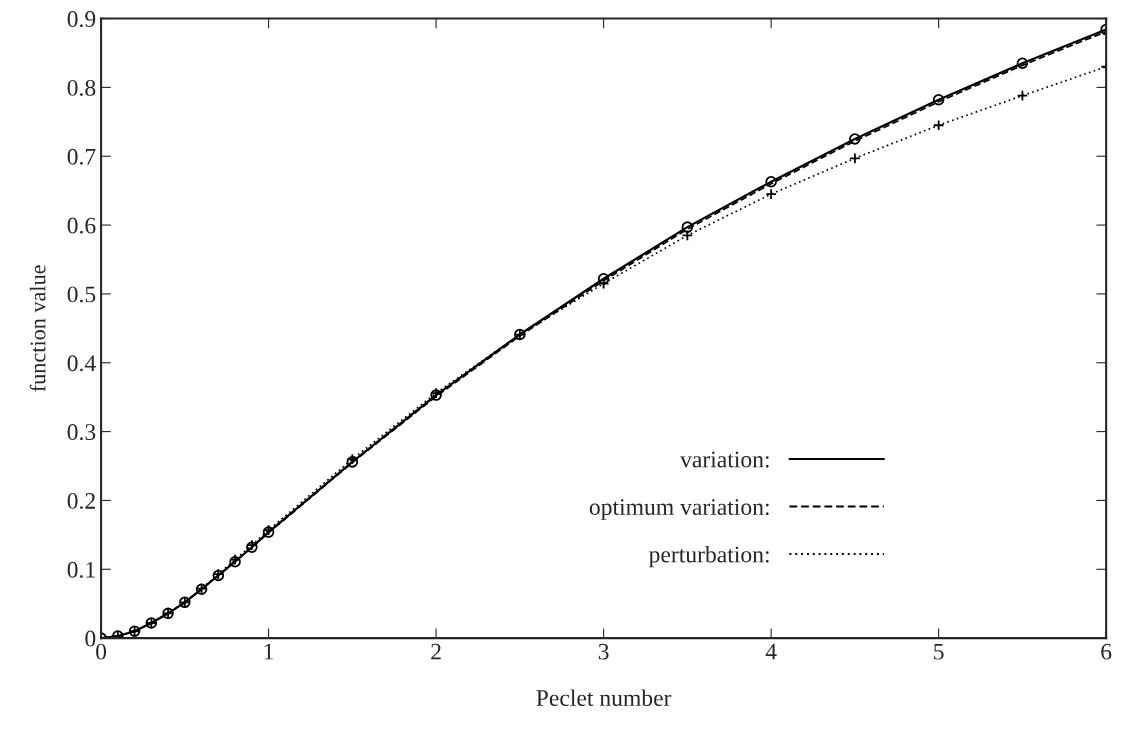 The width and height of the screenshot is (1123, 742). I want to click on x-tick-label: 1, so click(269, 651).